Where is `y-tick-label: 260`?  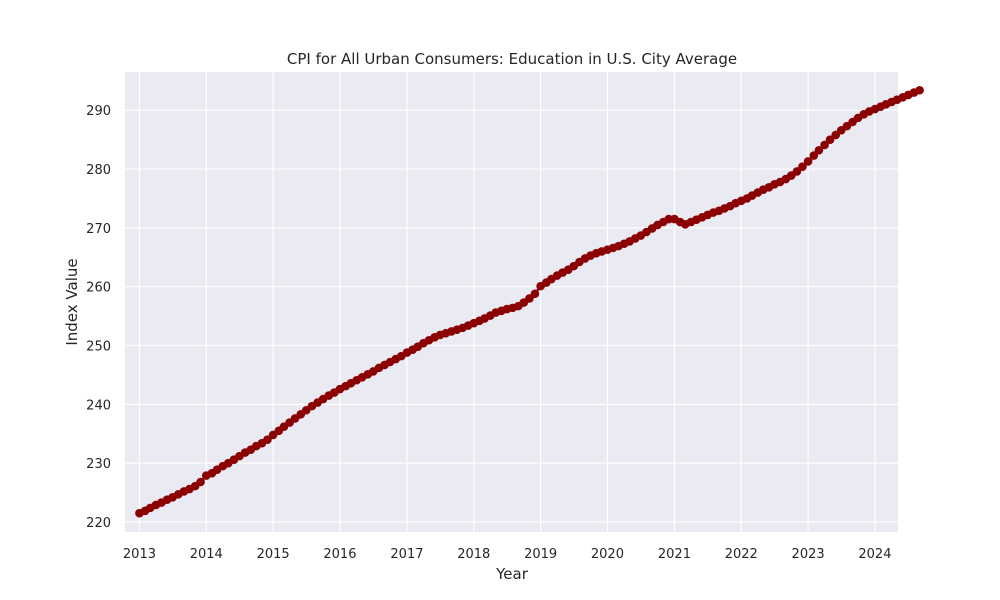 y-tick-label: 260 is located at coordinates (98, 288).